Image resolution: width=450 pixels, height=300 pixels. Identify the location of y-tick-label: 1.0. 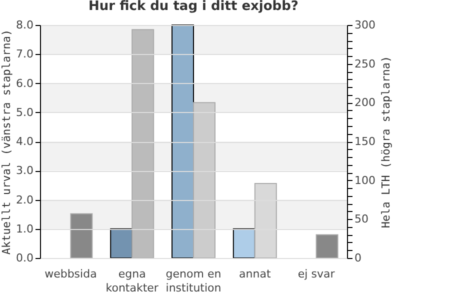
(25, 229).